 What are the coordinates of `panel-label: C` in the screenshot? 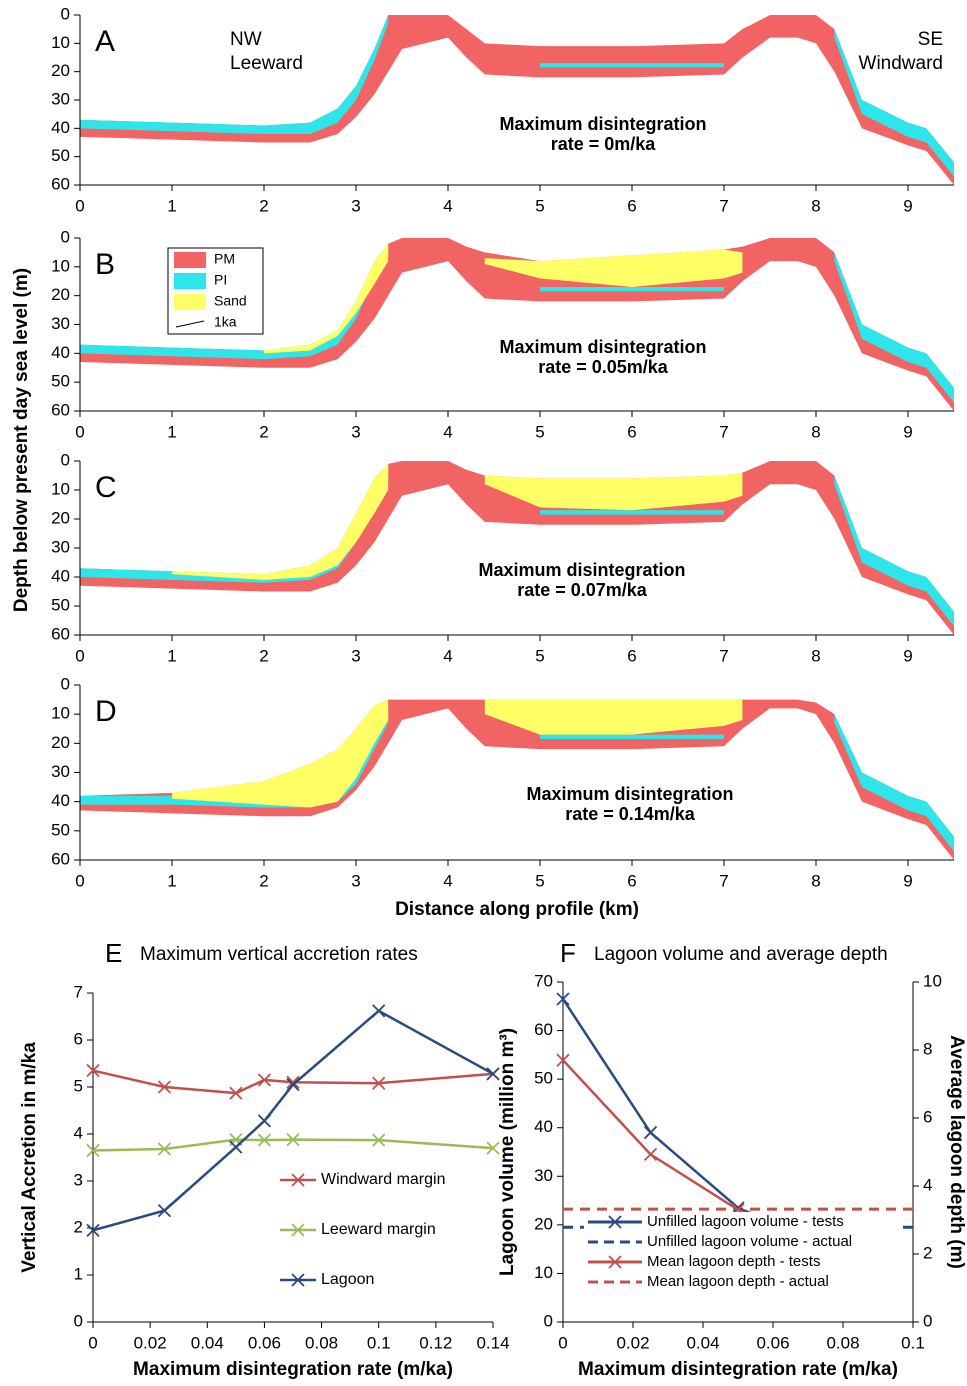 It's located at (106, 487).